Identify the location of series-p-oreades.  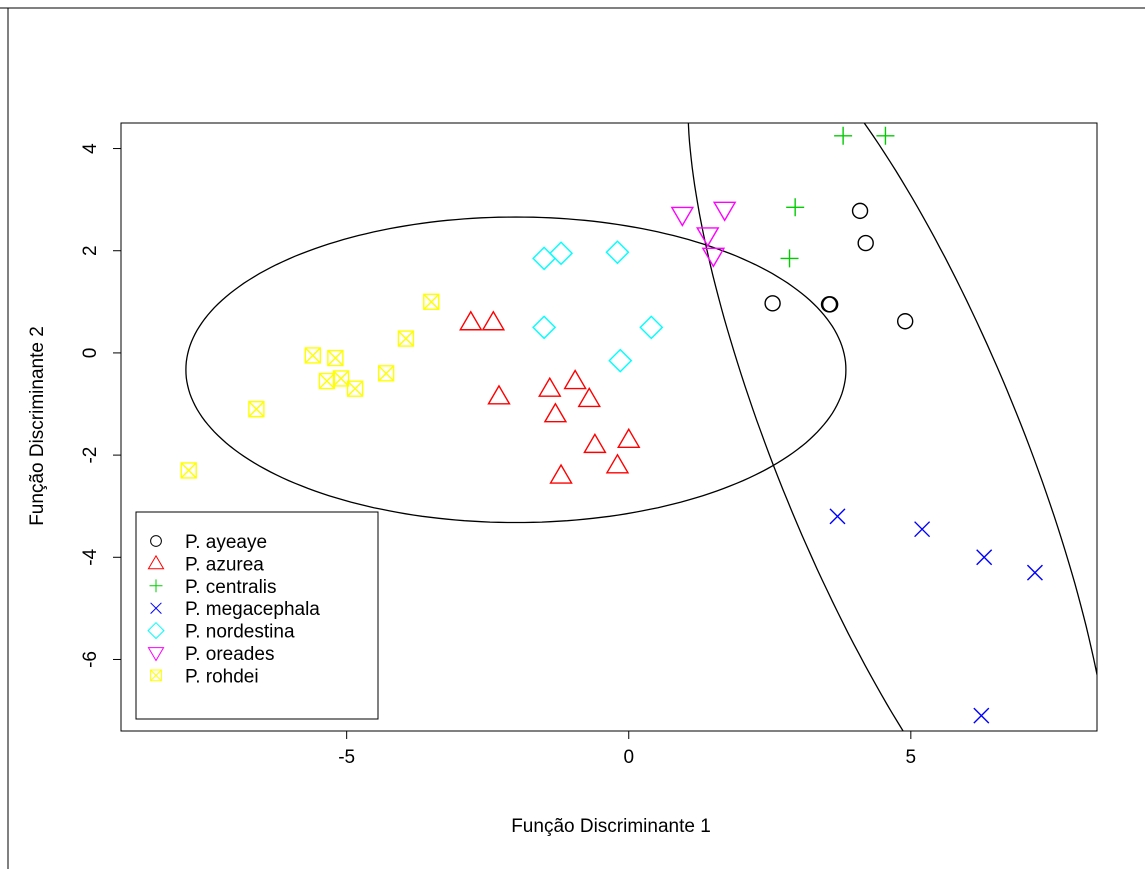
(703, 234).